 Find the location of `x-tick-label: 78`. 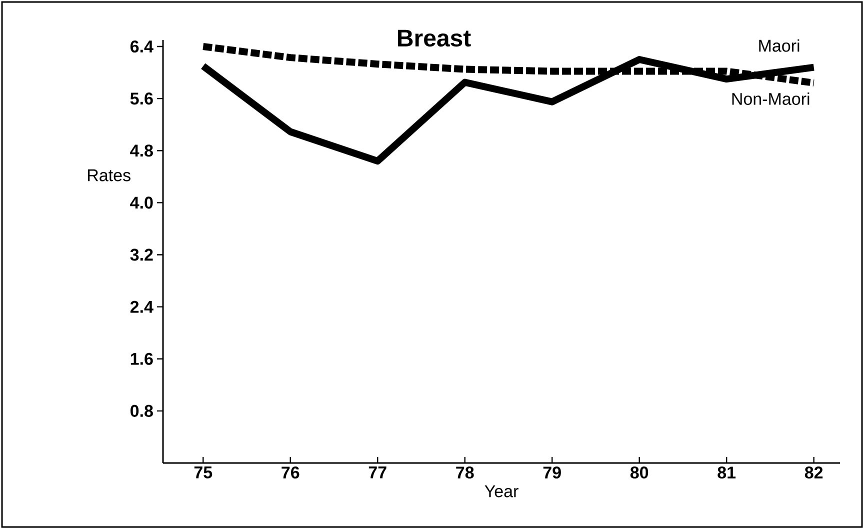

x-tick-label: 78 is located at coordinates (465, 472).